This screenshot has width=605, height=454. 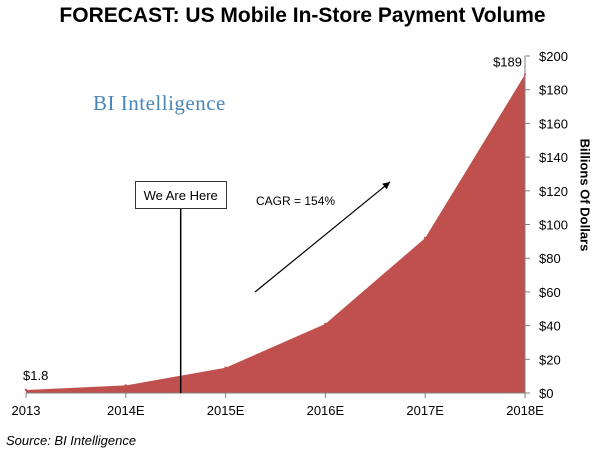 I want to click on y-axis-label: Billions Of Dollars, so click(x=585, y=195).